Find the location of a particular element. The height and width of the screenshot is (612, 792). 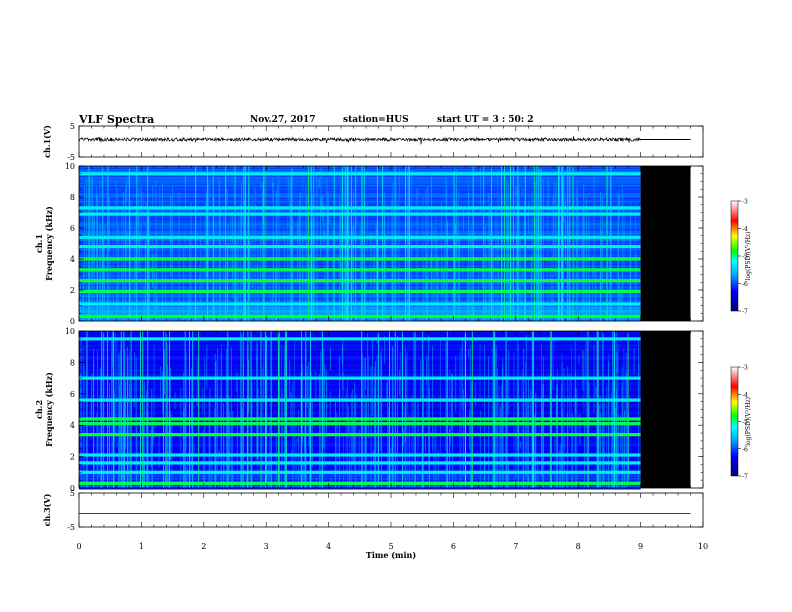

colorbar-tick-label: -3 is located at coordinates (745, 368).